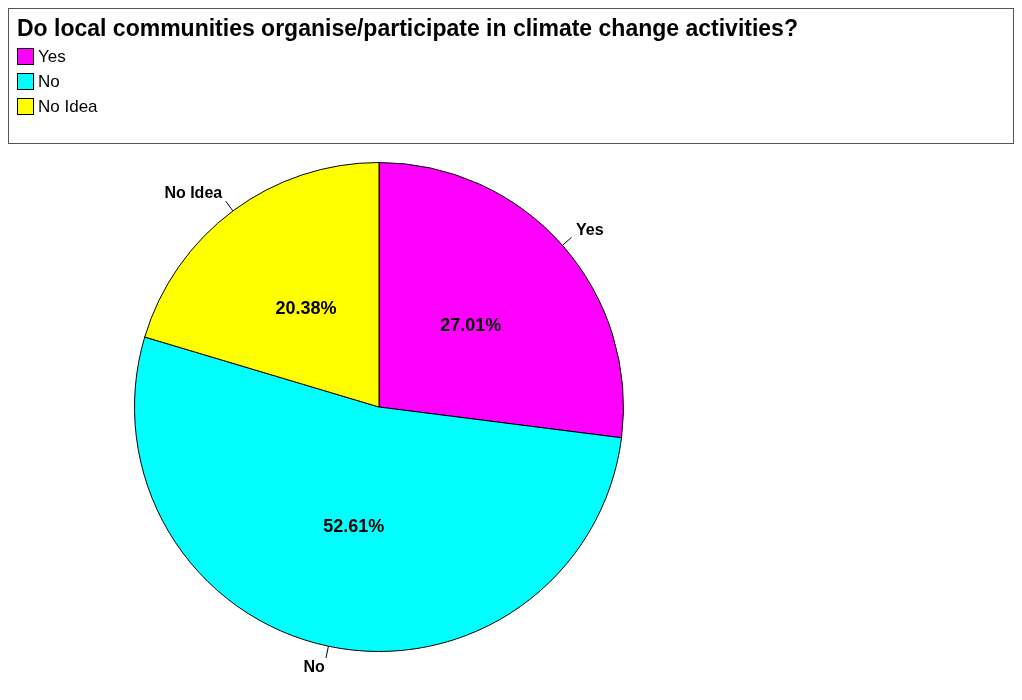 Image resolution: width=1022 pixels, height=700 pixels. I want to click on legend-label: No, so click(49, 81).